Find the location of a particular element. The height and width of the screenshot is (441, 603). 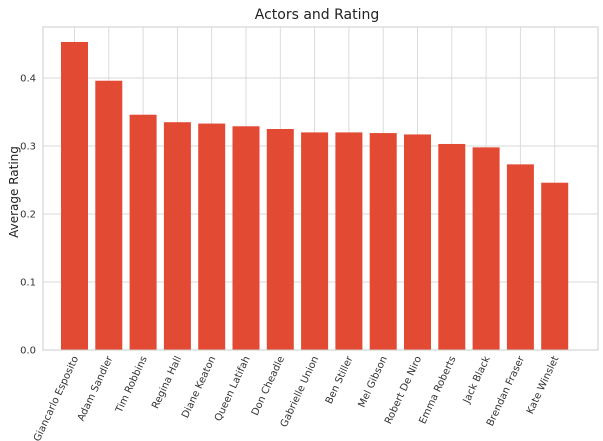

x-tick-label: Emma Roberts is located at coordinates (438, 390).